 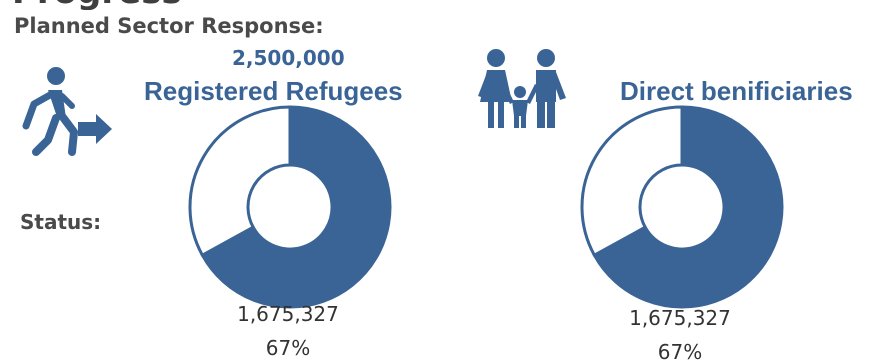 I want to click on direct-beneficiaries-donut, so click(x=682, y=207).